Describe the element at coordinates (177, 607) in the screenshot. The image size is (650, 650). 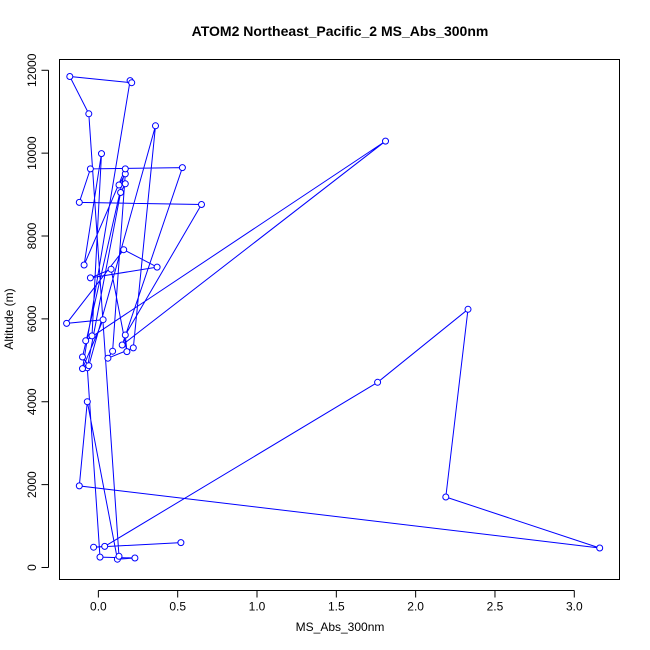
I see `x-tick-label: 0.5` at that location.